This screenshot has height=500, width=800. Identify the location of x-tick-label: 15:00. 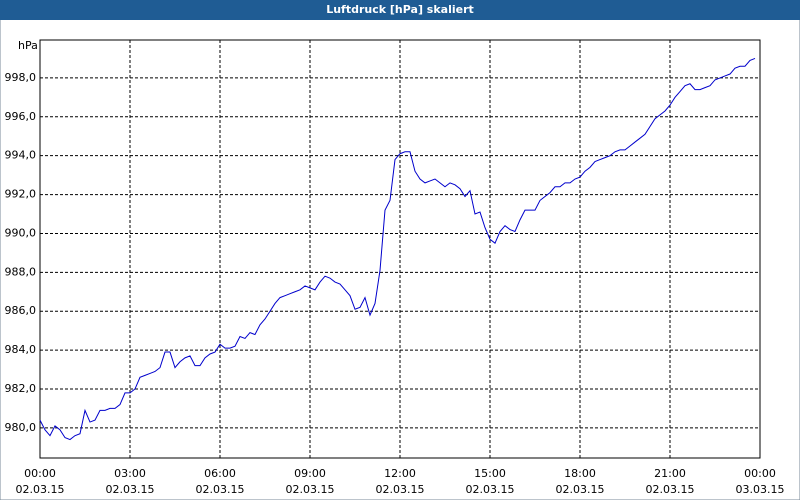
(490, 473).